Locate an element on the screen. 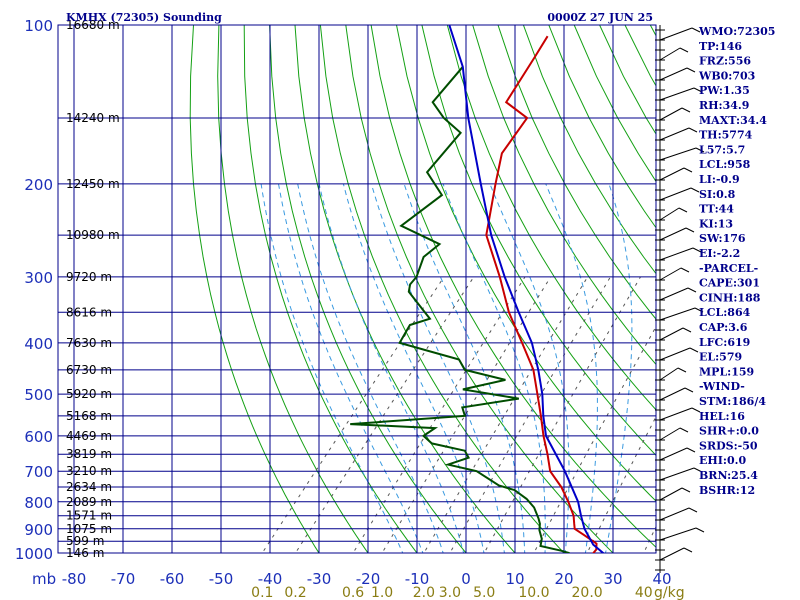  height-label: 9720 m is located at coordinates (89, 277).